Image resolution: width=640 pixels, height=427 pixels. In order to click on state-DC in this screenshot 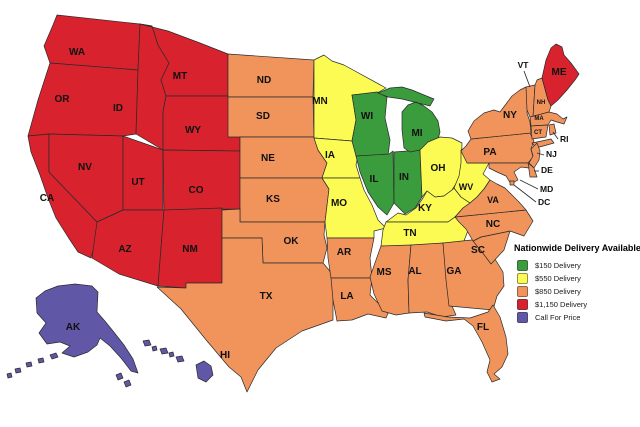, I will do `click(512, 183)`.